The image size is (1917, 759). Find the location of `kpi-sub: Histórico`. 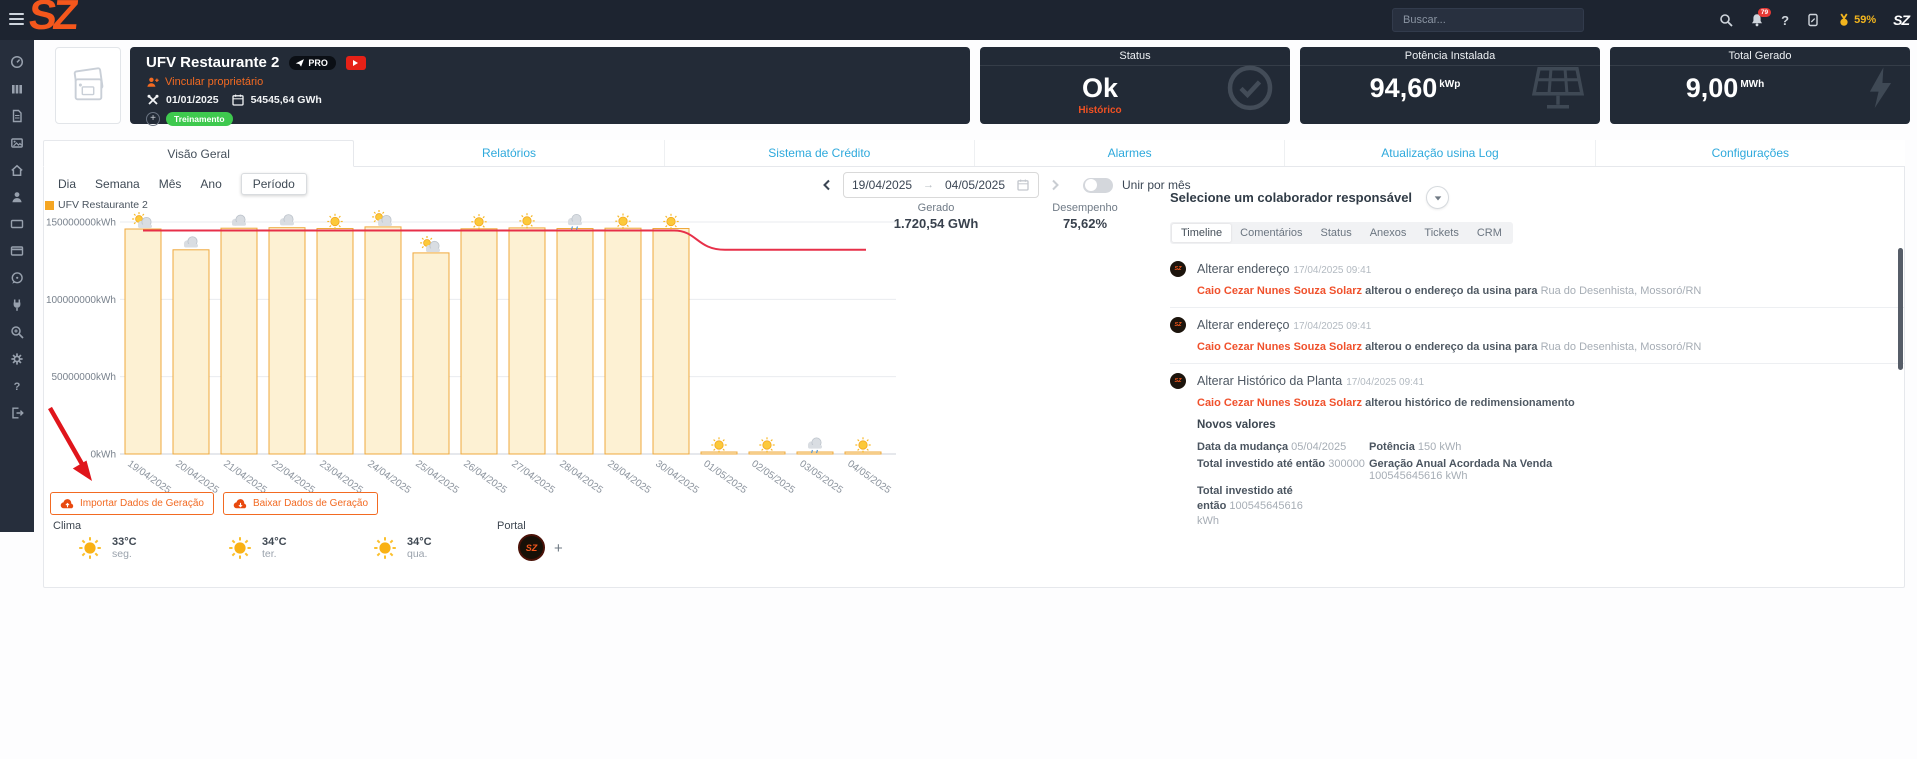

kpi-sub: Histórico is located at coordinates (1100, 110).